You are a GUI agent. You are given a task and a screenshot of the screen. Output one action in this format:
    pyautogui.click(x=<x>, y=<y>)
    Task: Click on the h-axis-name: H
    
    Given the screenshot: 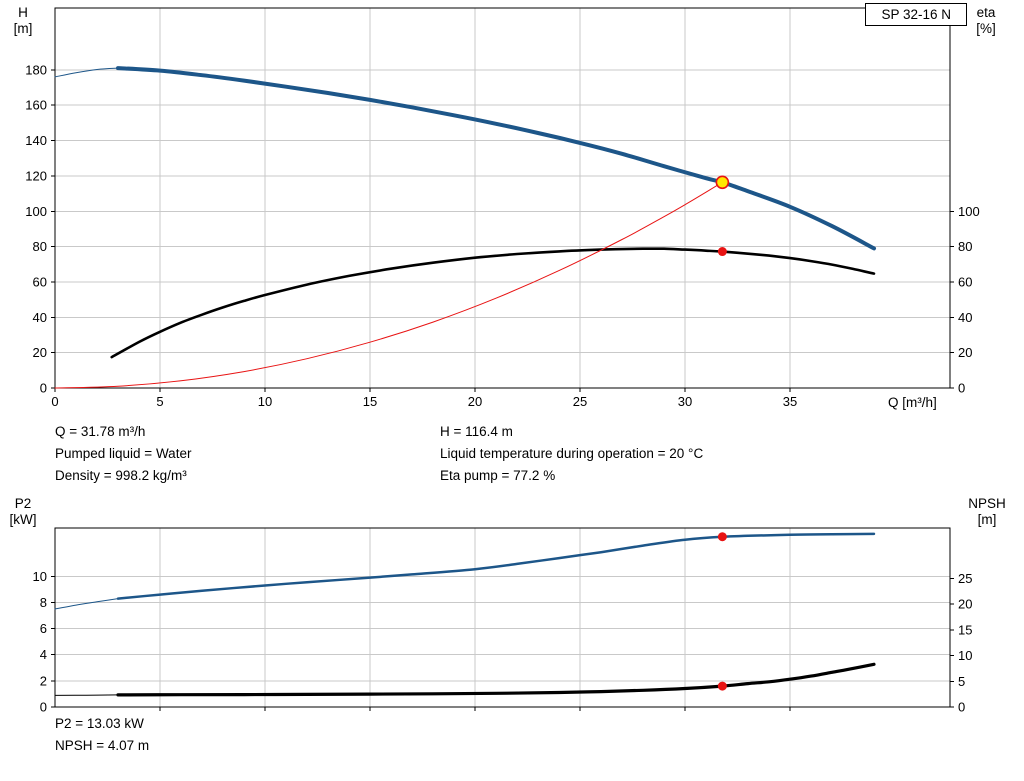 What is the action you would take?
    pyautogui.click(x=23, y=12)
    